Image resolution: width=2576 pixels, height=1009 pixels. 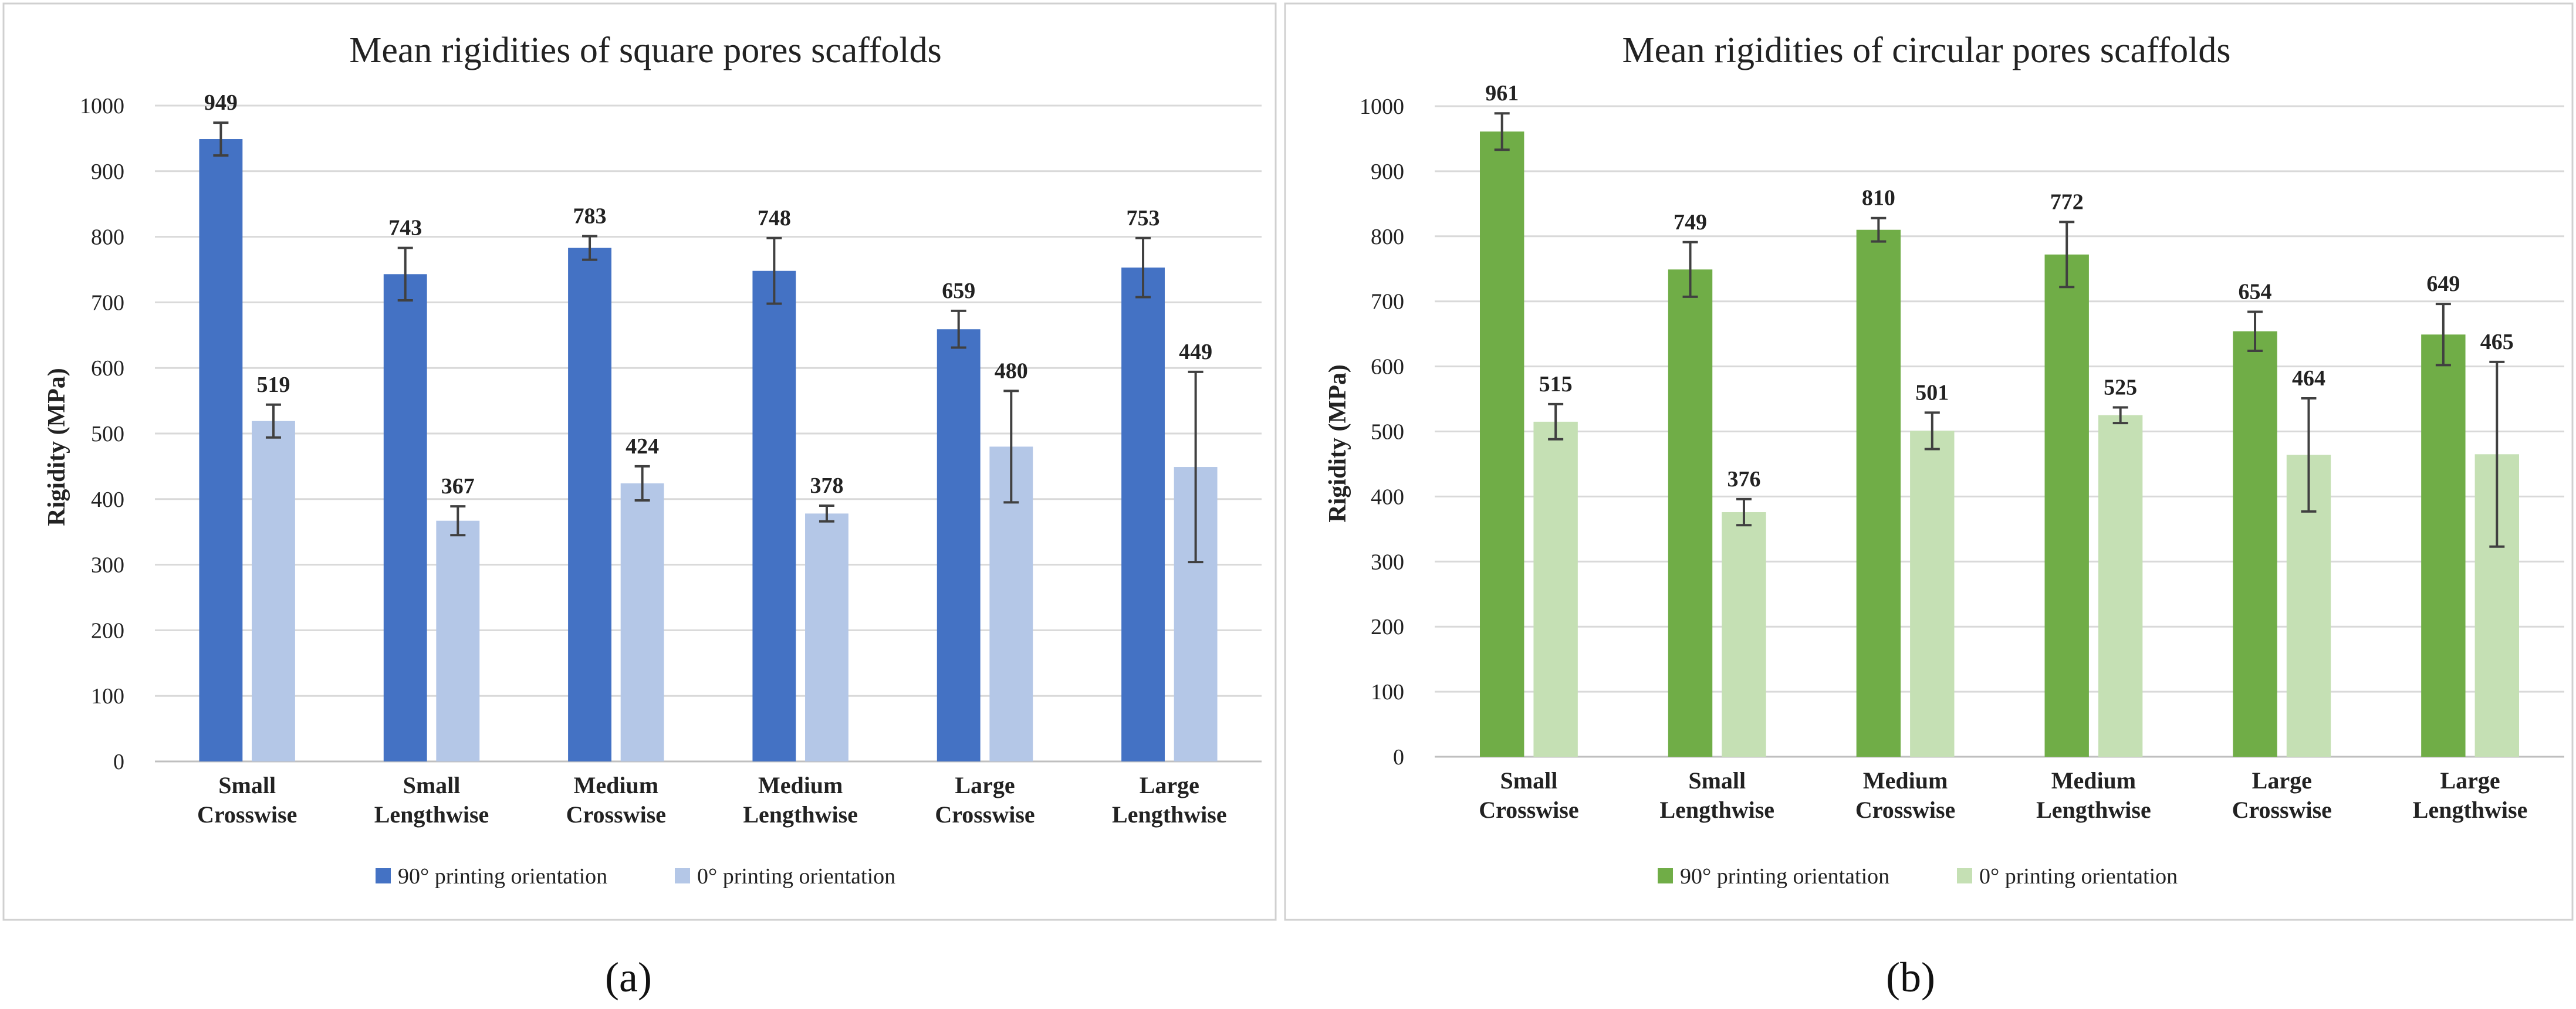 I want to click on data-label: 515, so click(x=1556, y=384).